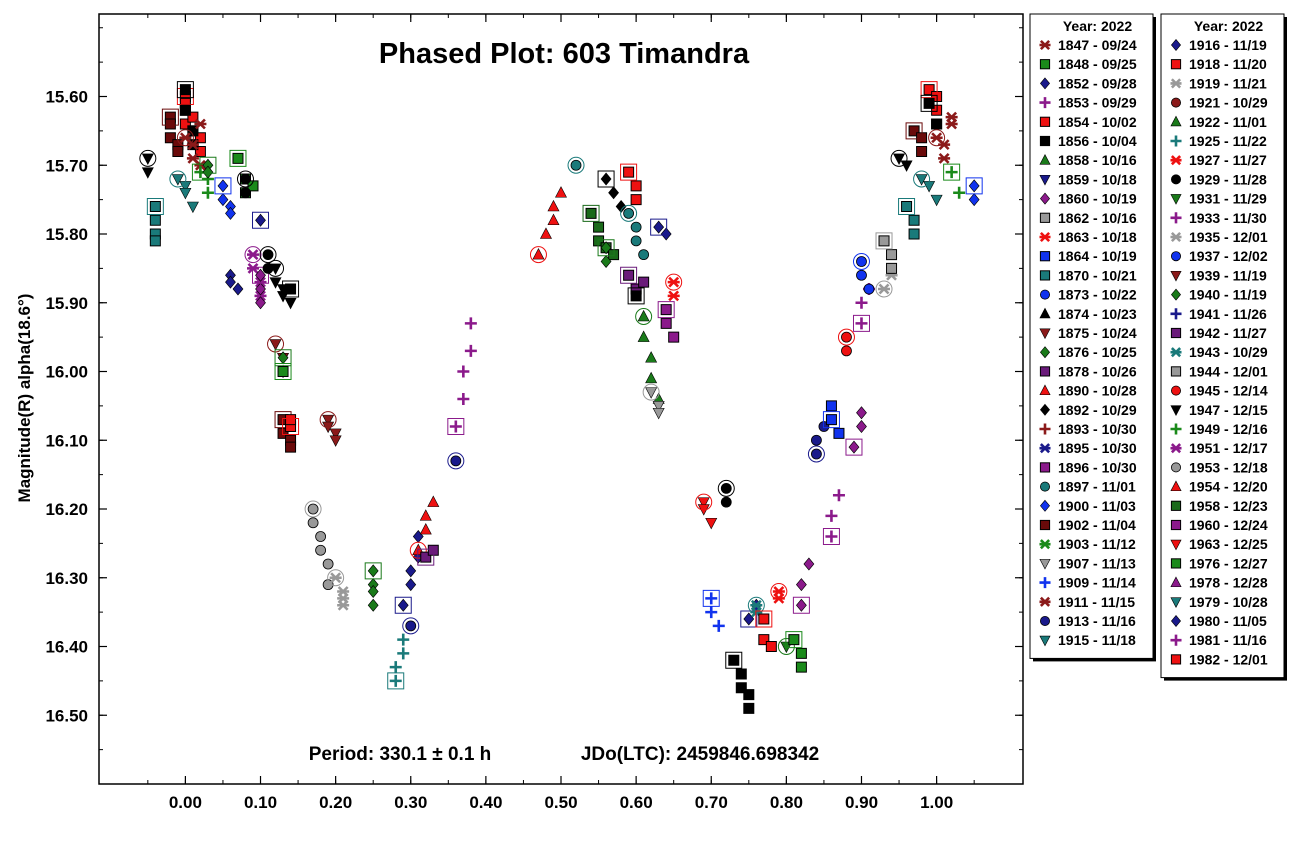 The width and height of the screenshot is (1293, 856). I want to click on y-tick-label: 16.10, so click(66, 440).